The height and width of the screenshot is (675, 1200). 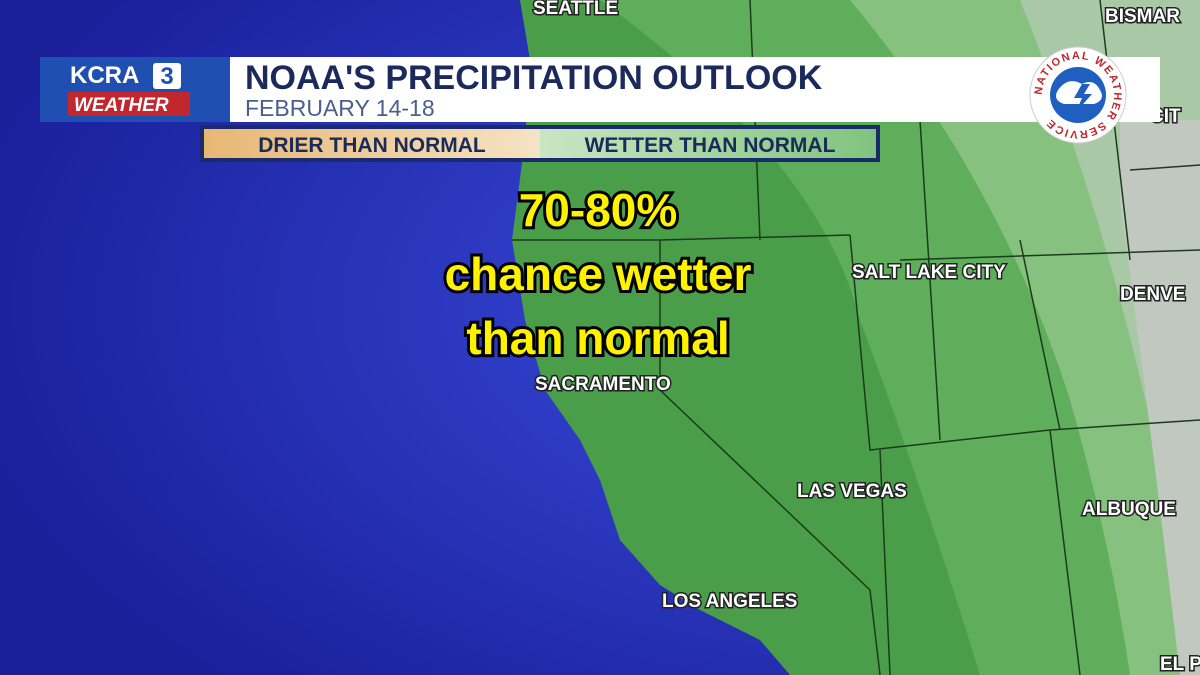 I want to click on city-label: LOS ANGELES, so click(x=729, y=601).